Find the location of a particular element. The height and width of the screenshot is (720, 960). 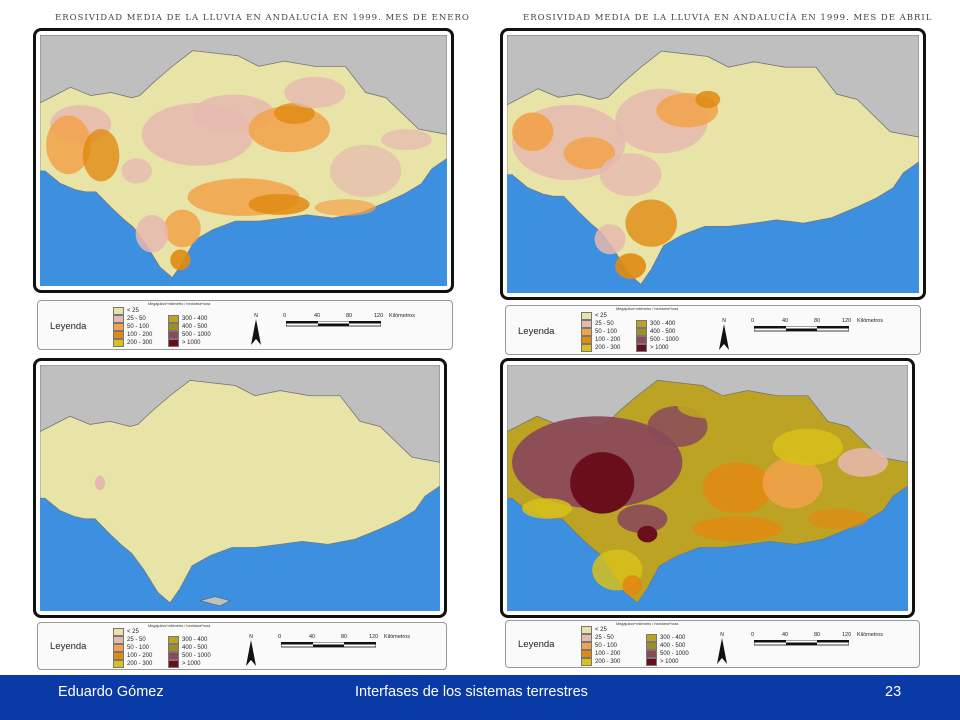

map-third is located at coordinates (240, 488).